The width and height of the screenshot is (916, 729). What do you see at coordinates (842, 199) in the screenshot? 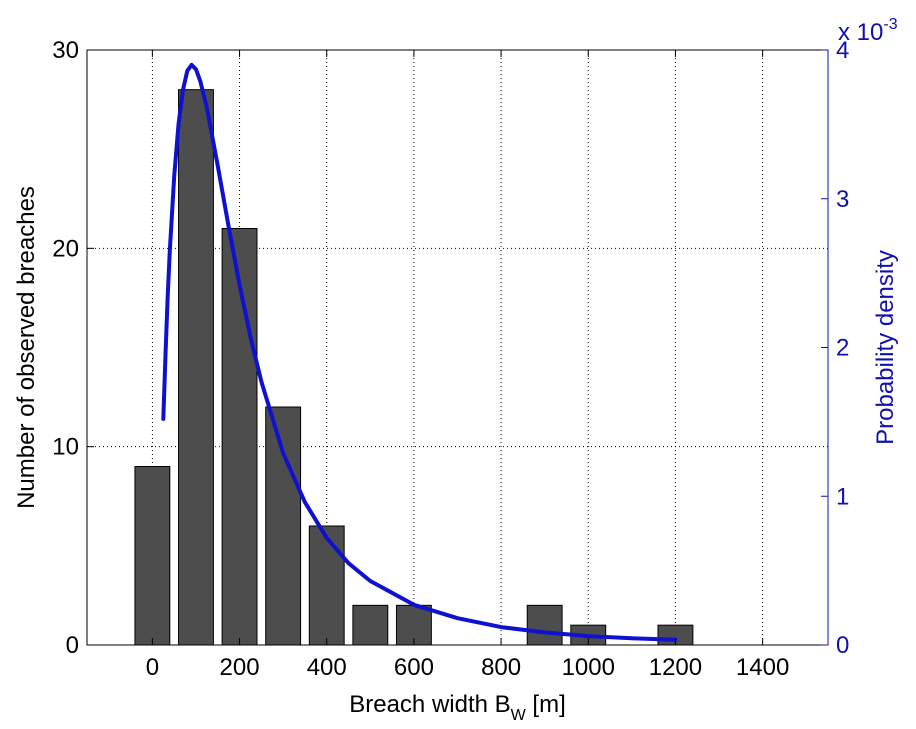
I see `y-tick-label-right: 3` at bounding box center [842, 199].